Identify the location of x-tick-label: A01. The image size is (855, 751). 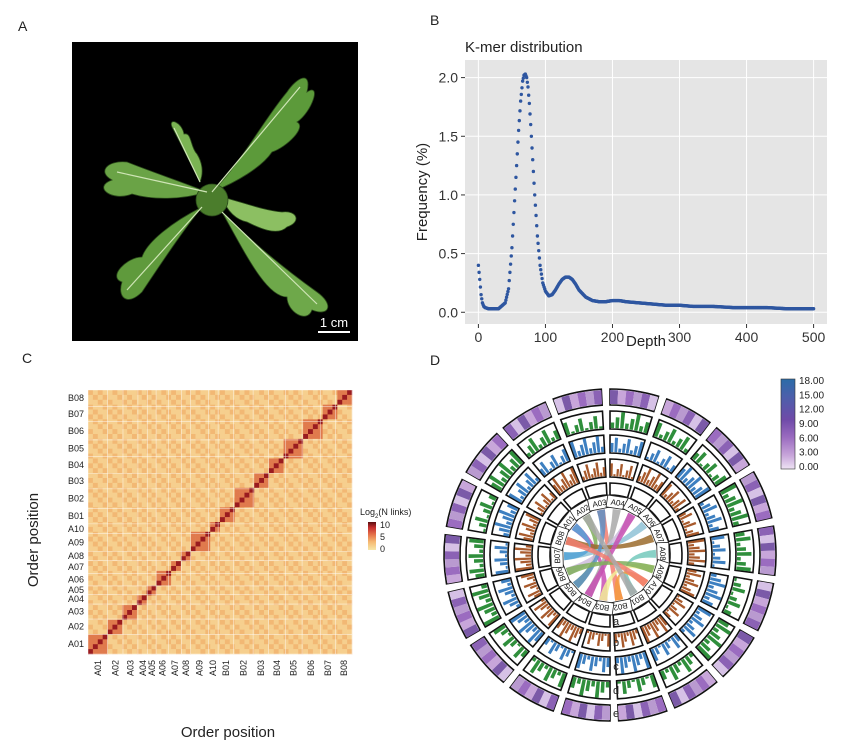
(98, 668).